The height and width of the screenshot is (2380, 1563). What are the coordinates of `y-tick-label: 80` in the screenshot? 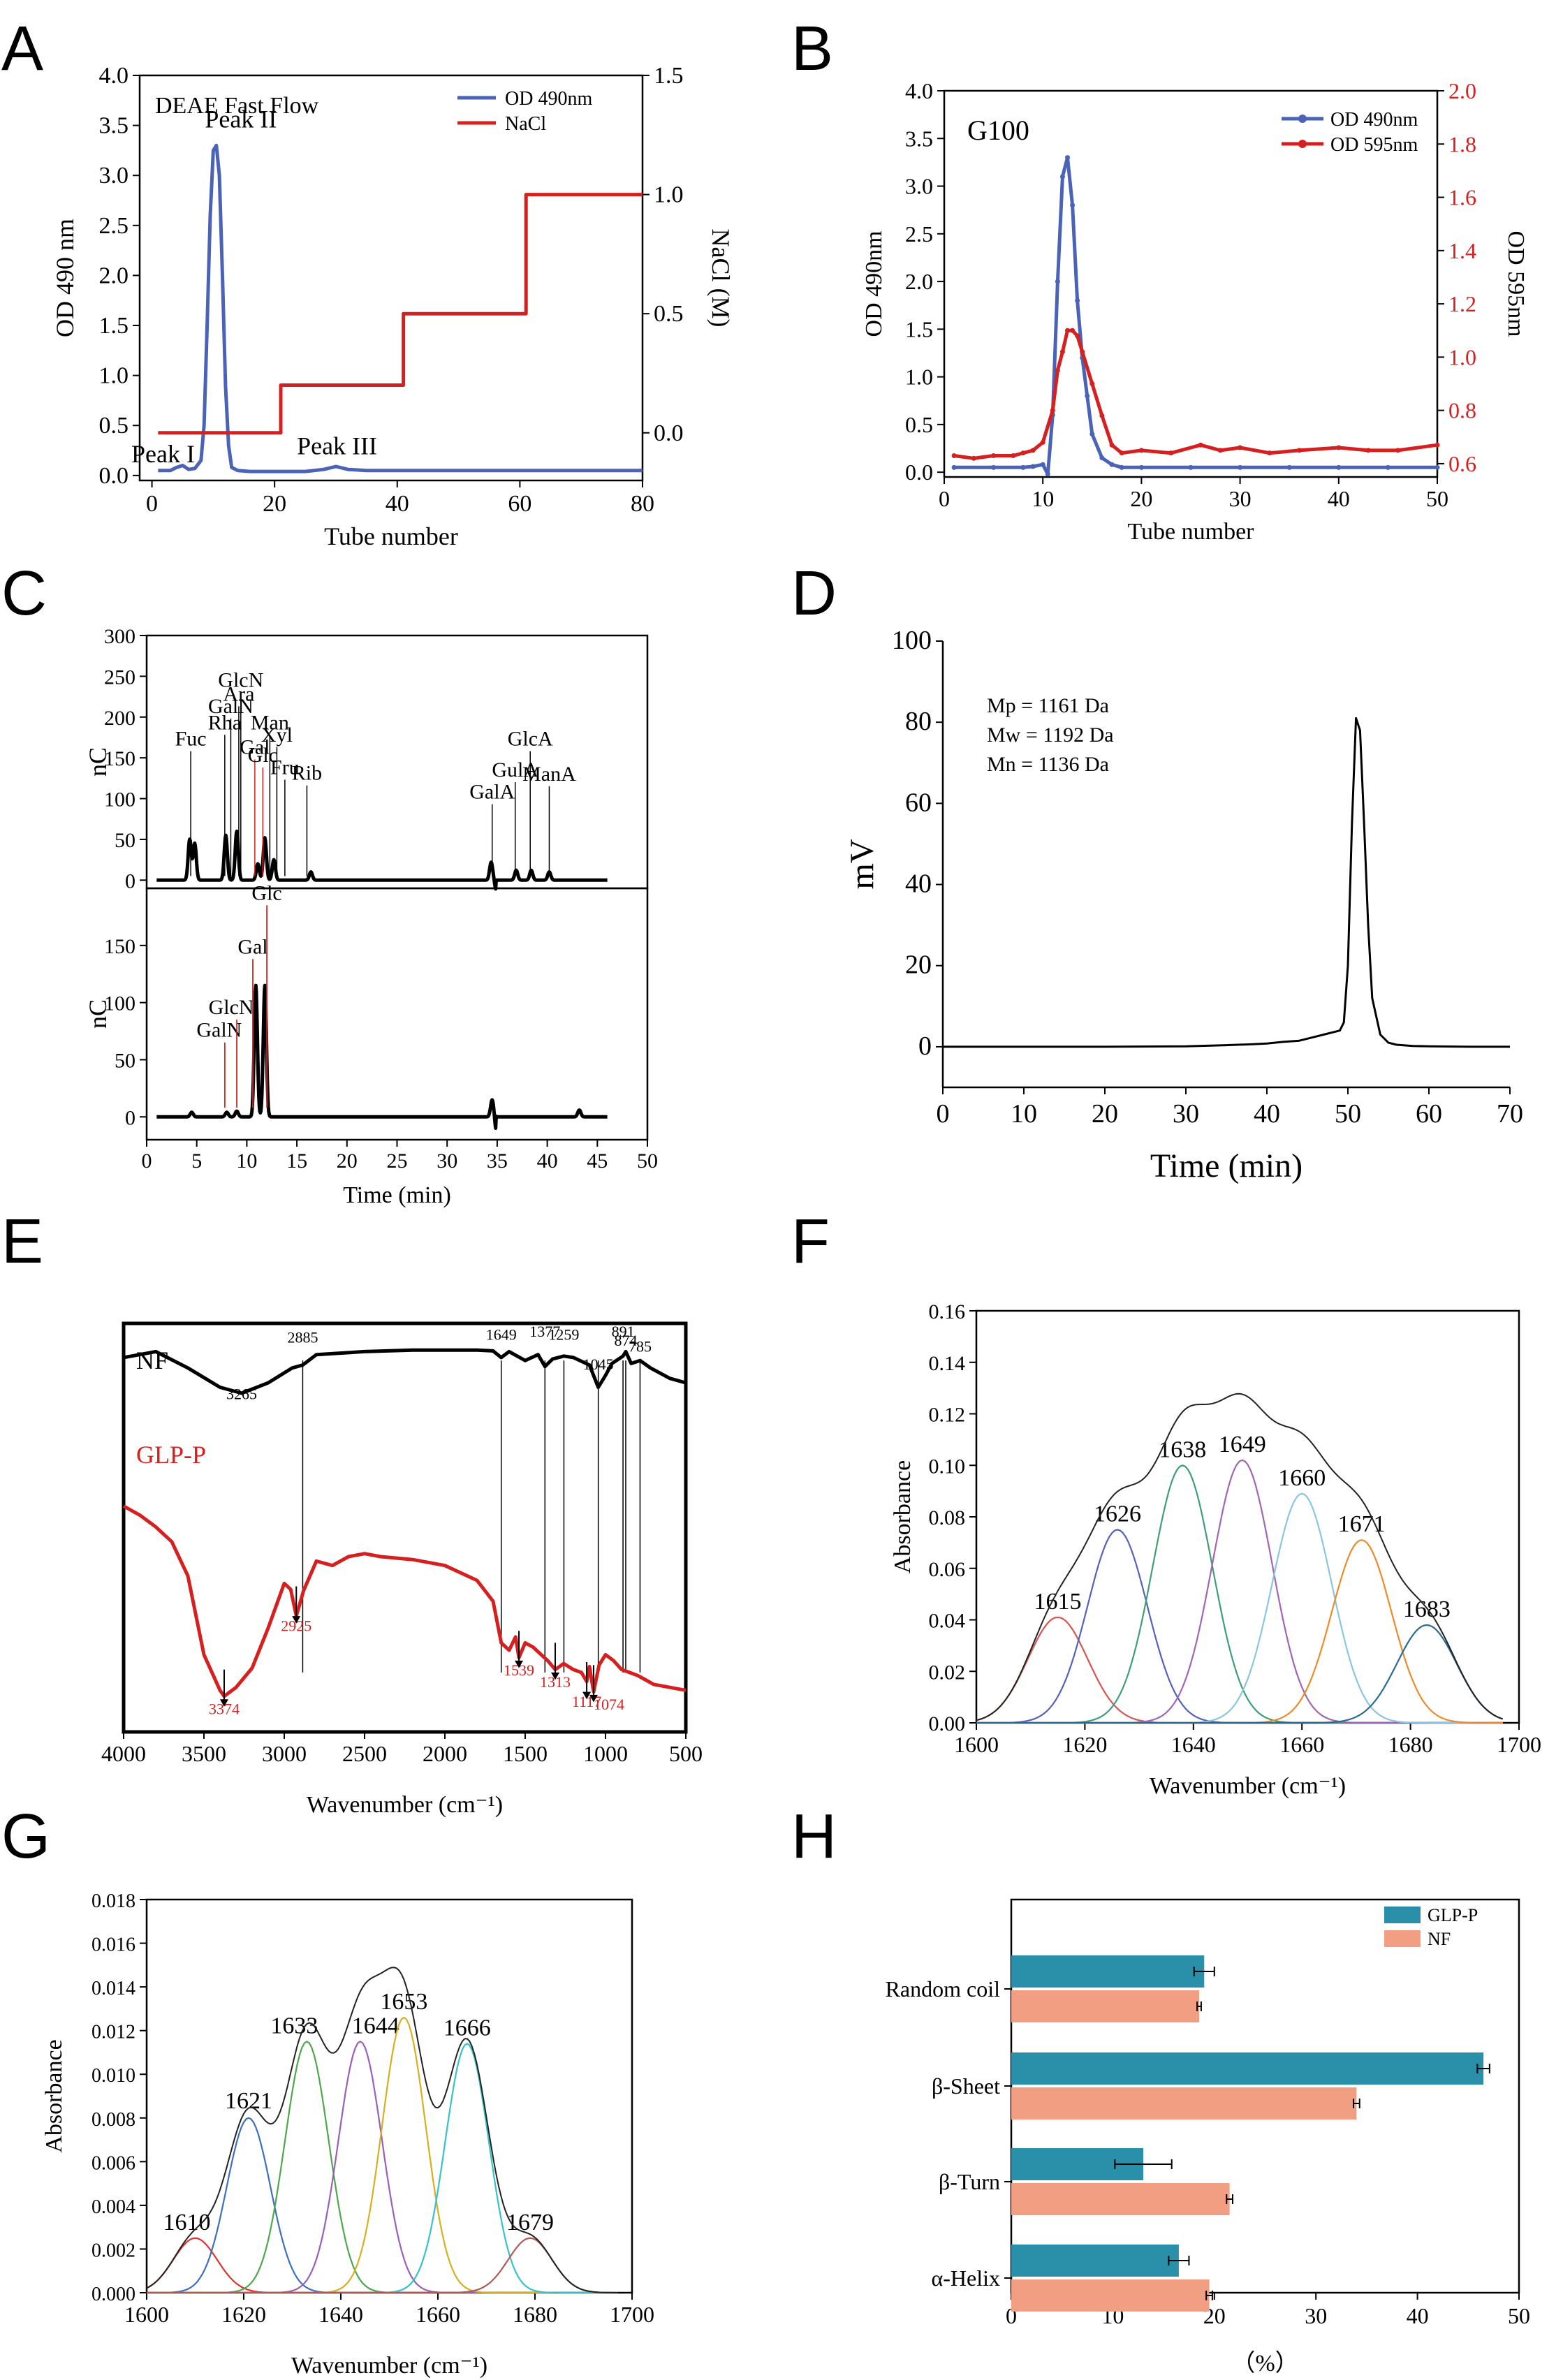 It's located at (918, 721).